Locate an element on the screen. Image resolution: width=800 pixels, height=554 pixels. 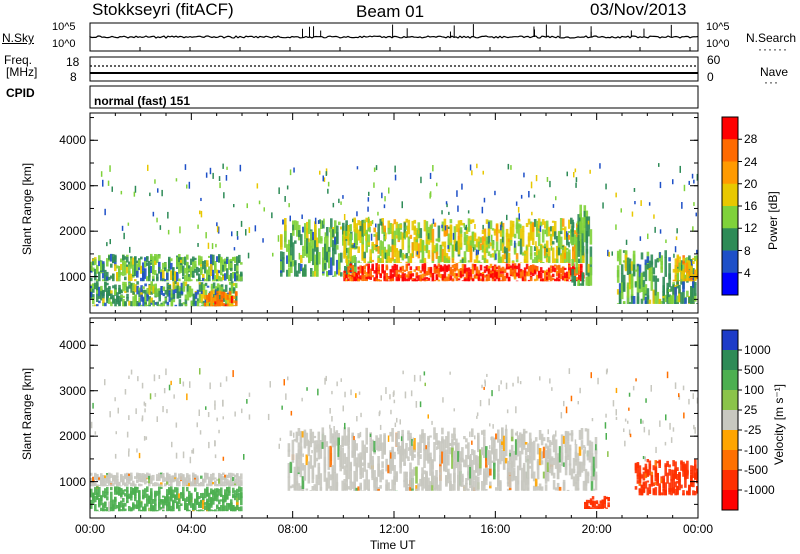
freq-panel-frame is located at coordinates (394, 69).